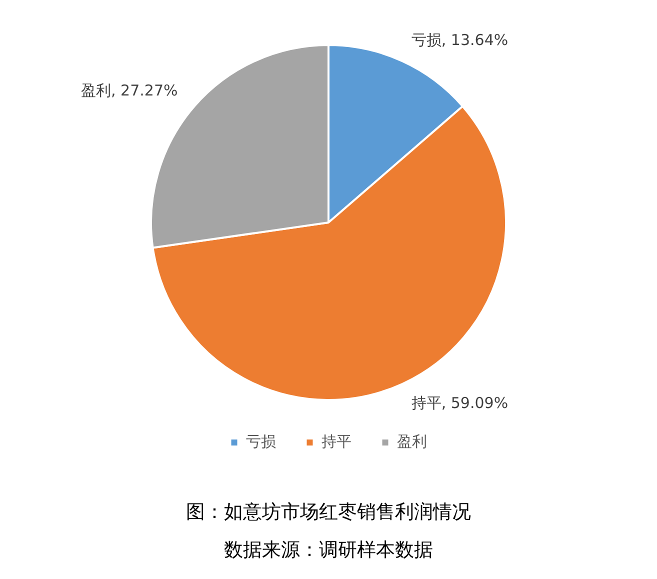 The image size is (657, 579). I want to click on data-label: 盈利, 27.27%, so click(129, 91).